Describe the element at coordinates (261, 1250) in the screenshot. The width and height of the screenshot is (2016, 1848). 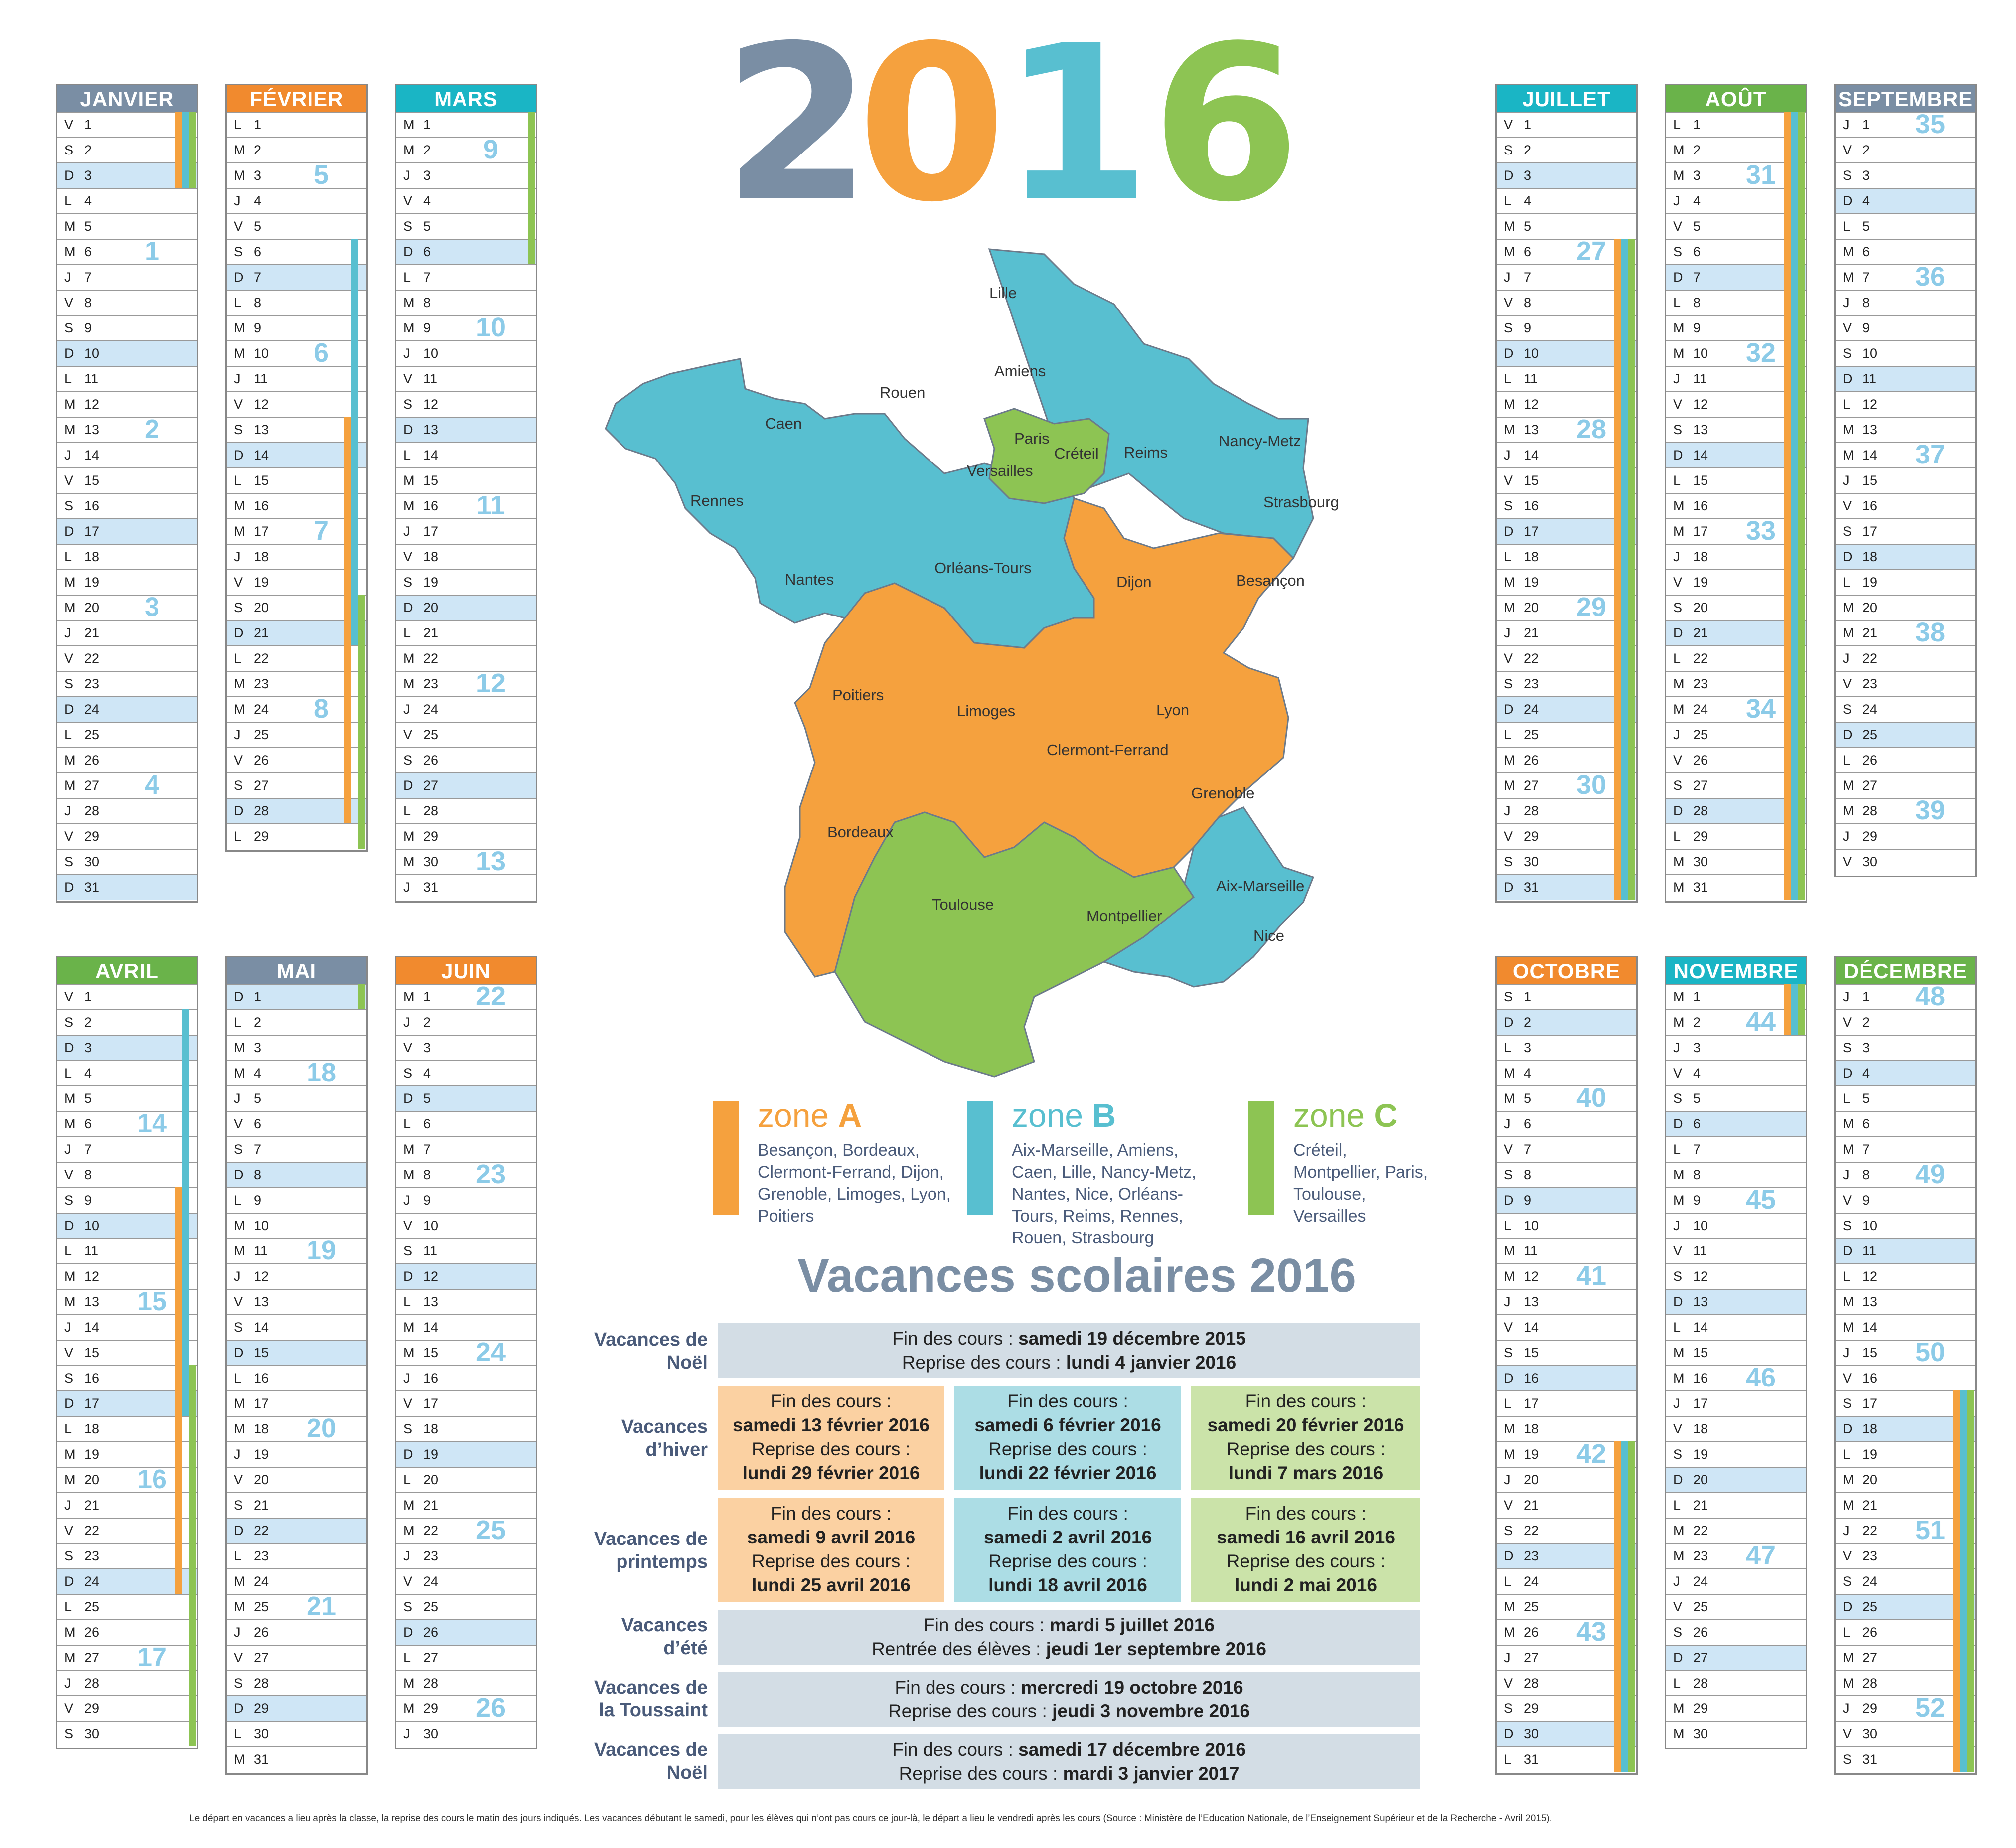
I see `day-number: 11` at that location.